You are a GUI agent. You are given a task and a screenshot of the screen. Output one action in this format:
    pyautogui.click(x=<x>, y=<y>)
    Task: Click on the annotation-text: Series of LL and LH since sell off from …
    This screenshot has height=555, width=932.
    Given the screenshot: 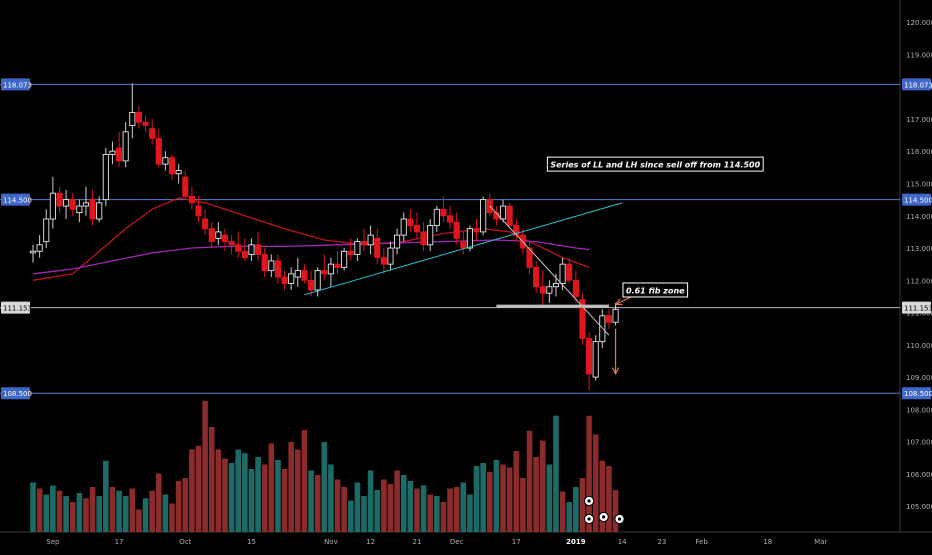 What is the action you would take?
    pyautogui.click(x=655, y=165)
    